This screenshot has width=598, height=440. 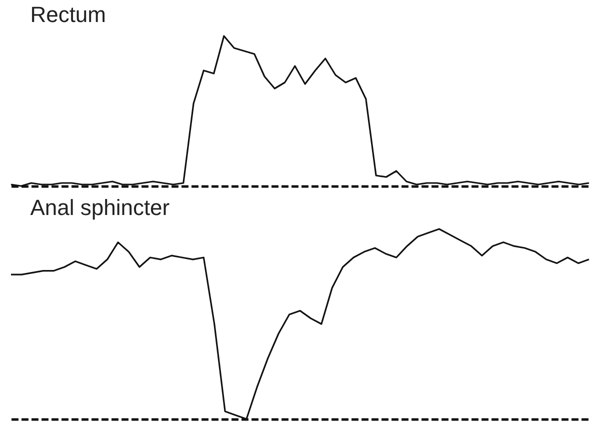 What do you see at coordinates (68, 15) in the screenshot?
I see `chart-title: Rectum` at bounding box center [68, 15].